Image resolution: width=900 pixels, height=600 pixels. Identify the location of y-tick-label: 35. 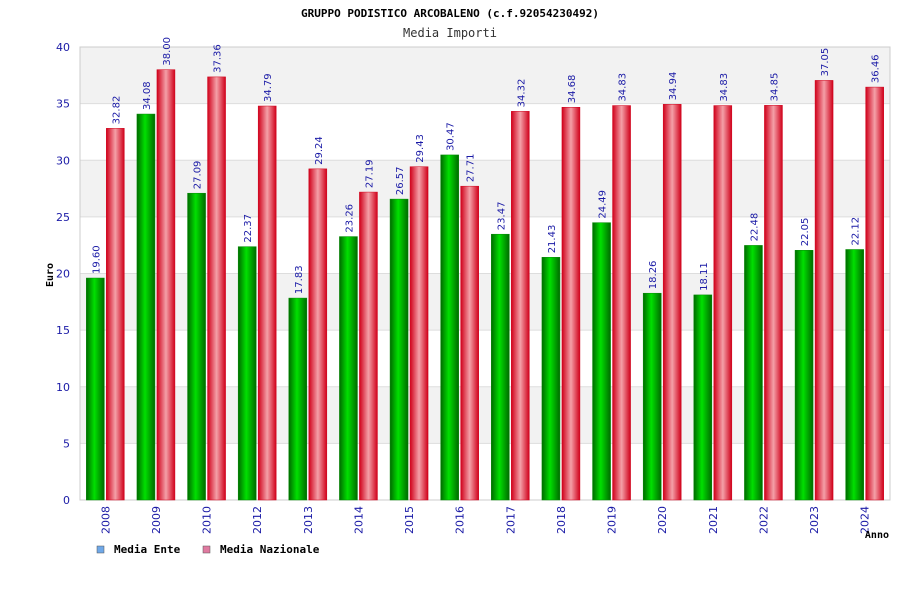
(63, 104).